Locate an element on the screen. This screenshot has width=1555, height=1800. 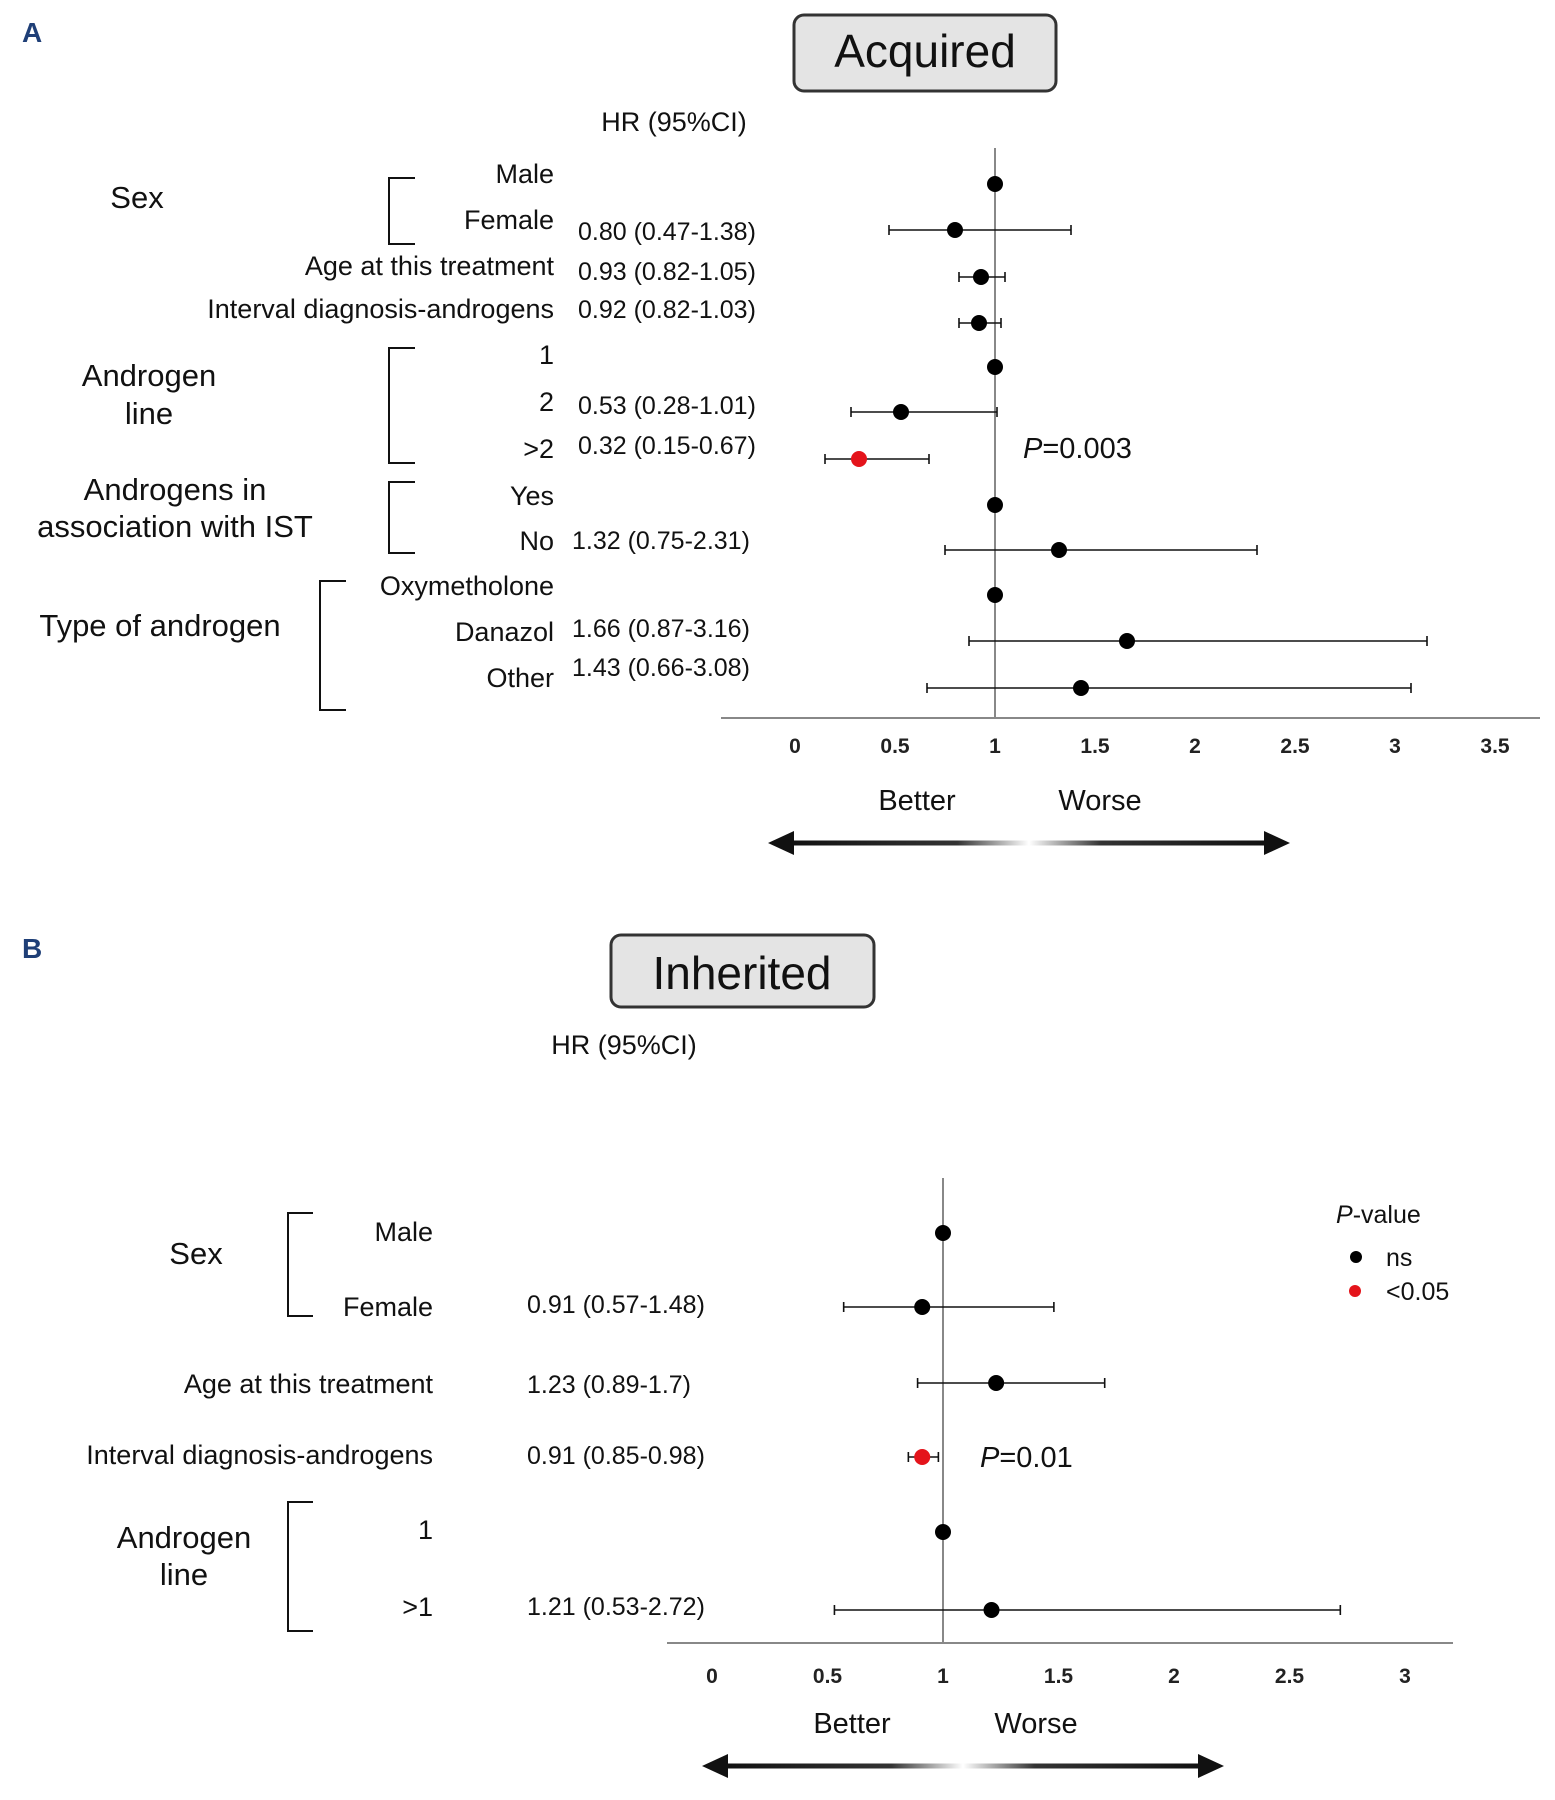
panel-letter: B is located at coordinates (32, 948).